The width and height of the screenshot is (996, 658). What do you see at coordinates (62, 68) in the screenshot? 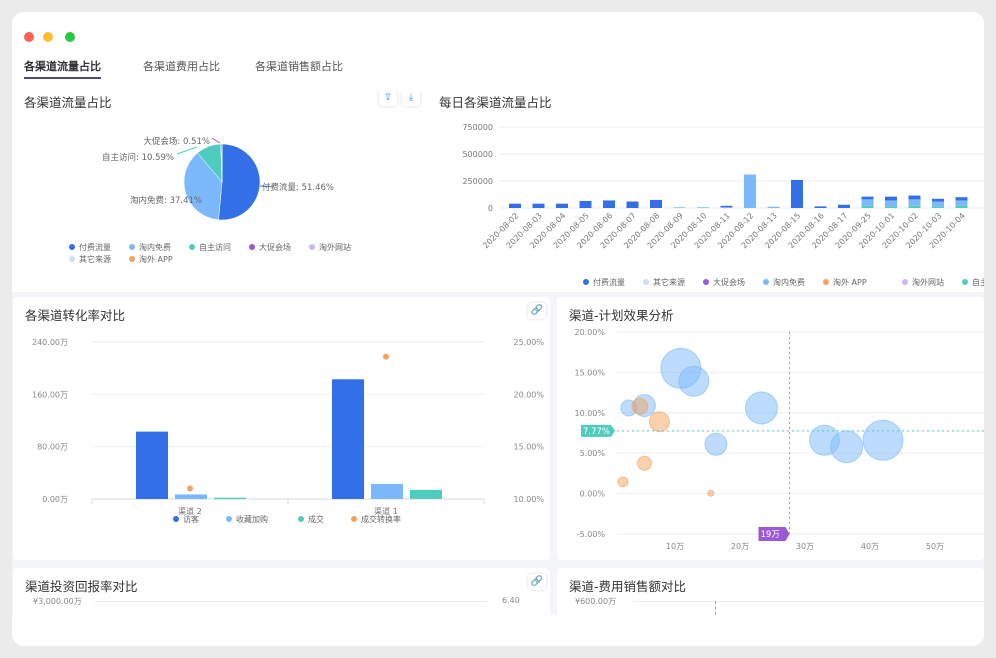
I see `tab-traffic-share: 各渠道流量占比` at bounding box center [62, 68].